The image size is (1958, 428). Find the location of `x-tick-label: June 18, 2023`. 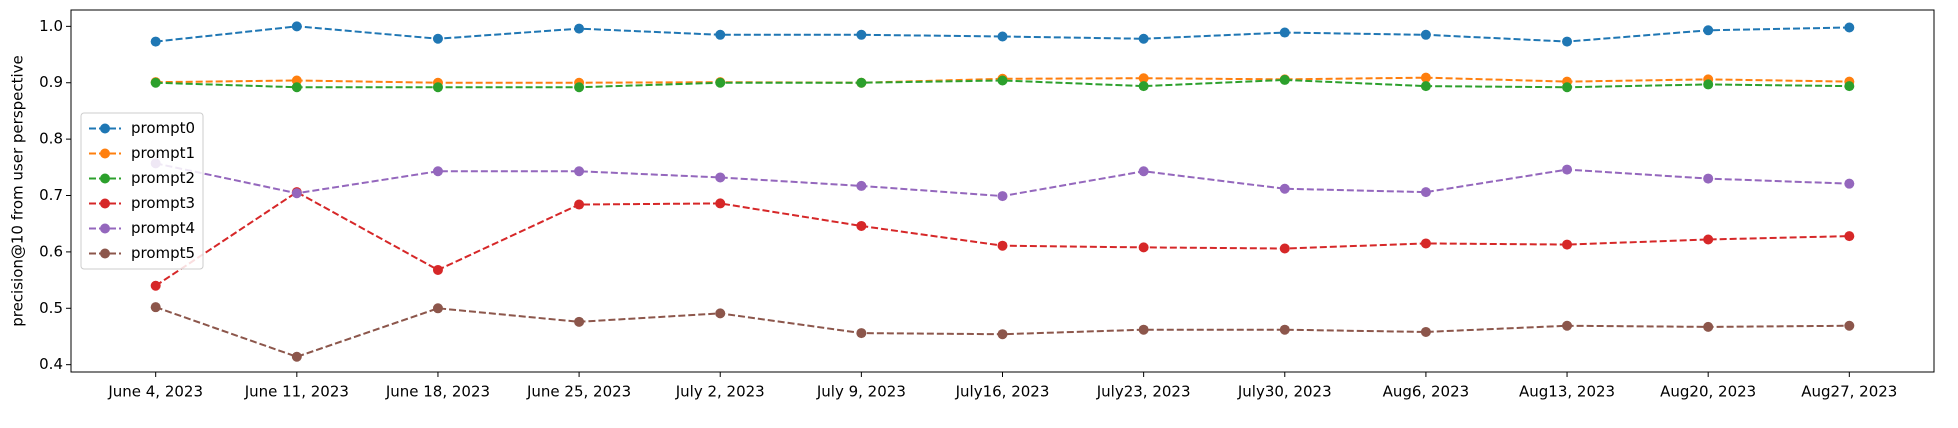

x-tick-label: June 18, 2023 is located at coordinates (437, 392).